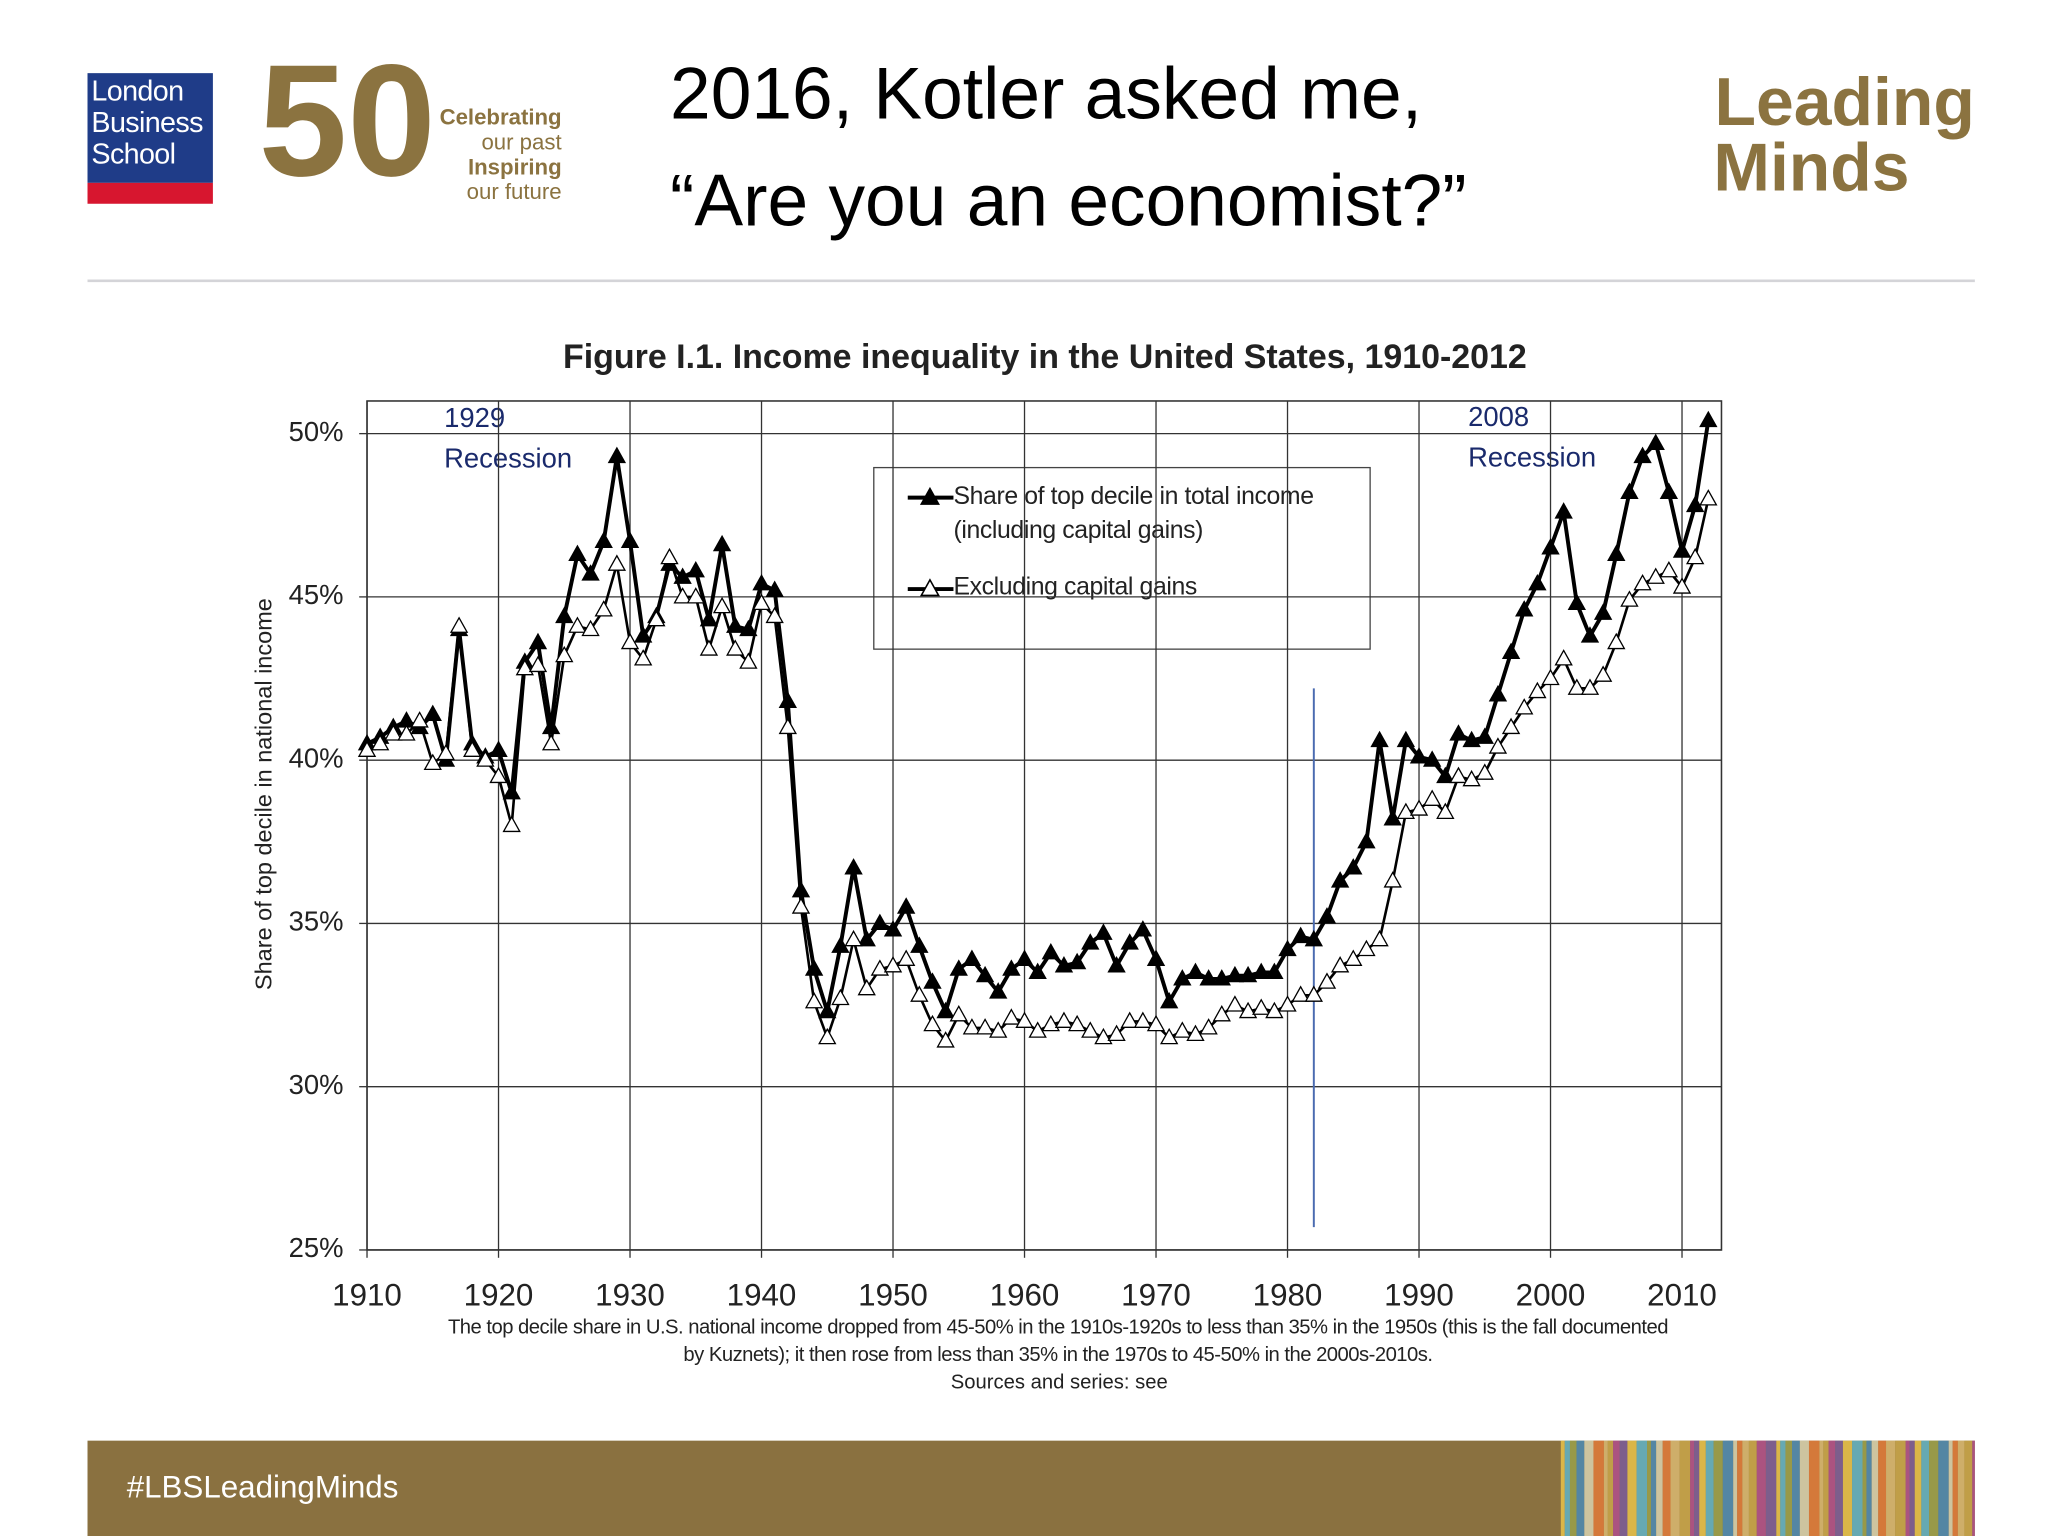 The width and height of the screenshot is (2048, 1536). I want to click on y-tick-label: 25%, so click(316, 1247).